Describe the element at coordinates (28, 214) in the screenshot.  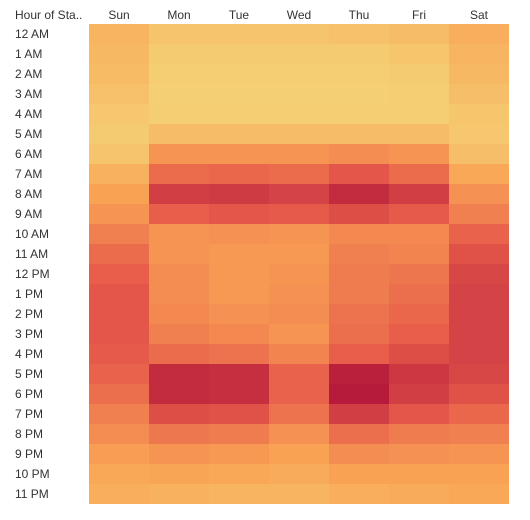
I see `row-label: 9 AM` at that location.